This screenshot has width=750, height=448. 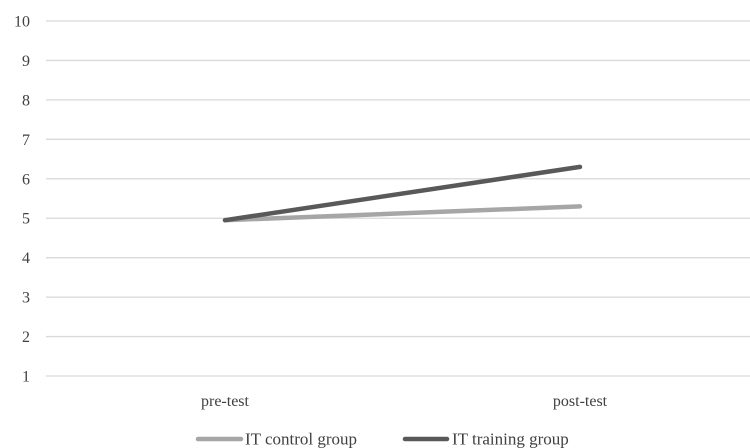 I want to click on y-tick-label-8: 8, so click(x=26, y=100).